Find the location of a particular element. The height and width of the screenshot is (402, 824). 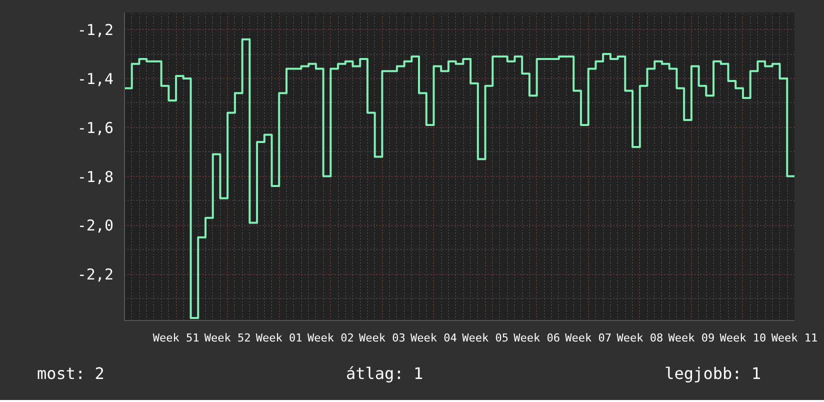

x-tick-label: Week 03 is located at coordinates (382, 338).